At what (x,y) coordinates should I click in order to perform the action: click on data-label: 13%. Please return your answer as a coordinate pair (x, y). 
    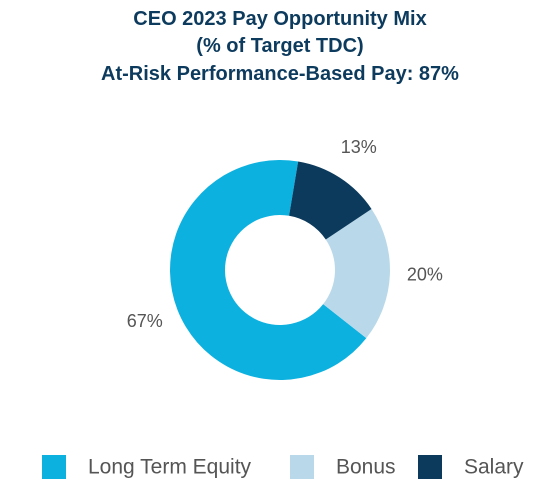
    Looking at the image, I should click on (359, 147).